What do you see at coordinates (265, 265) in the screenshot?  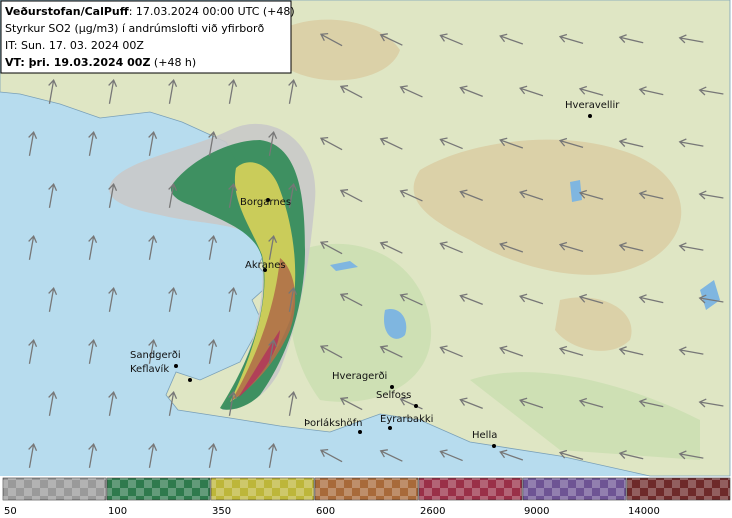 I see `place-label: Akranes` at bounding box center [265, 265].